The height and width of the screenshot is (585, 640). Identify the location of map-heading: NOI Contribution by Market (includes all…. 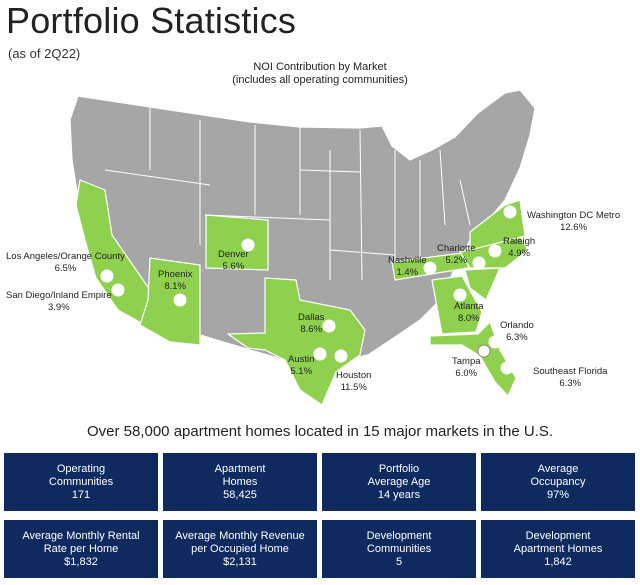
(320, 74).